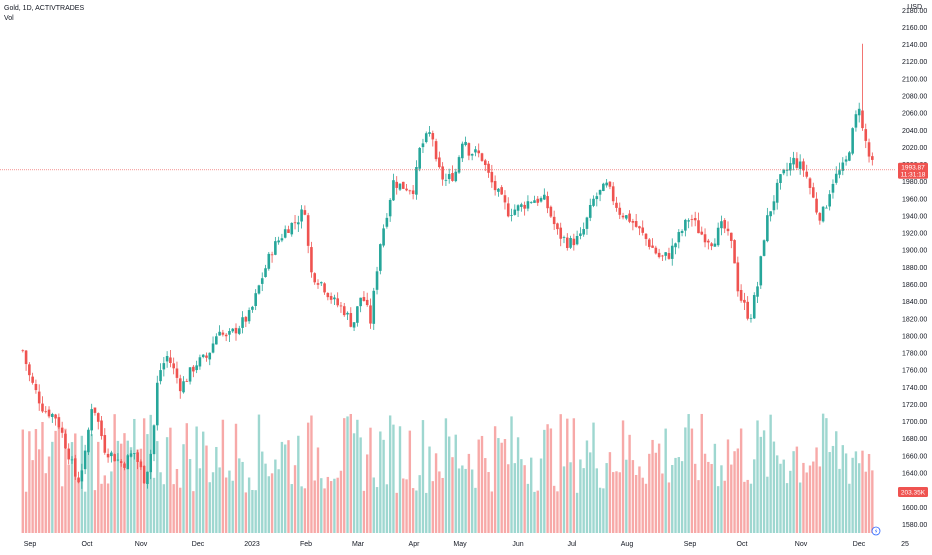 The image size is (932, 555). Describe the element at coordinates (914, 148) in the screenshot. I see `price-tick-label: 2020.00` at that location.